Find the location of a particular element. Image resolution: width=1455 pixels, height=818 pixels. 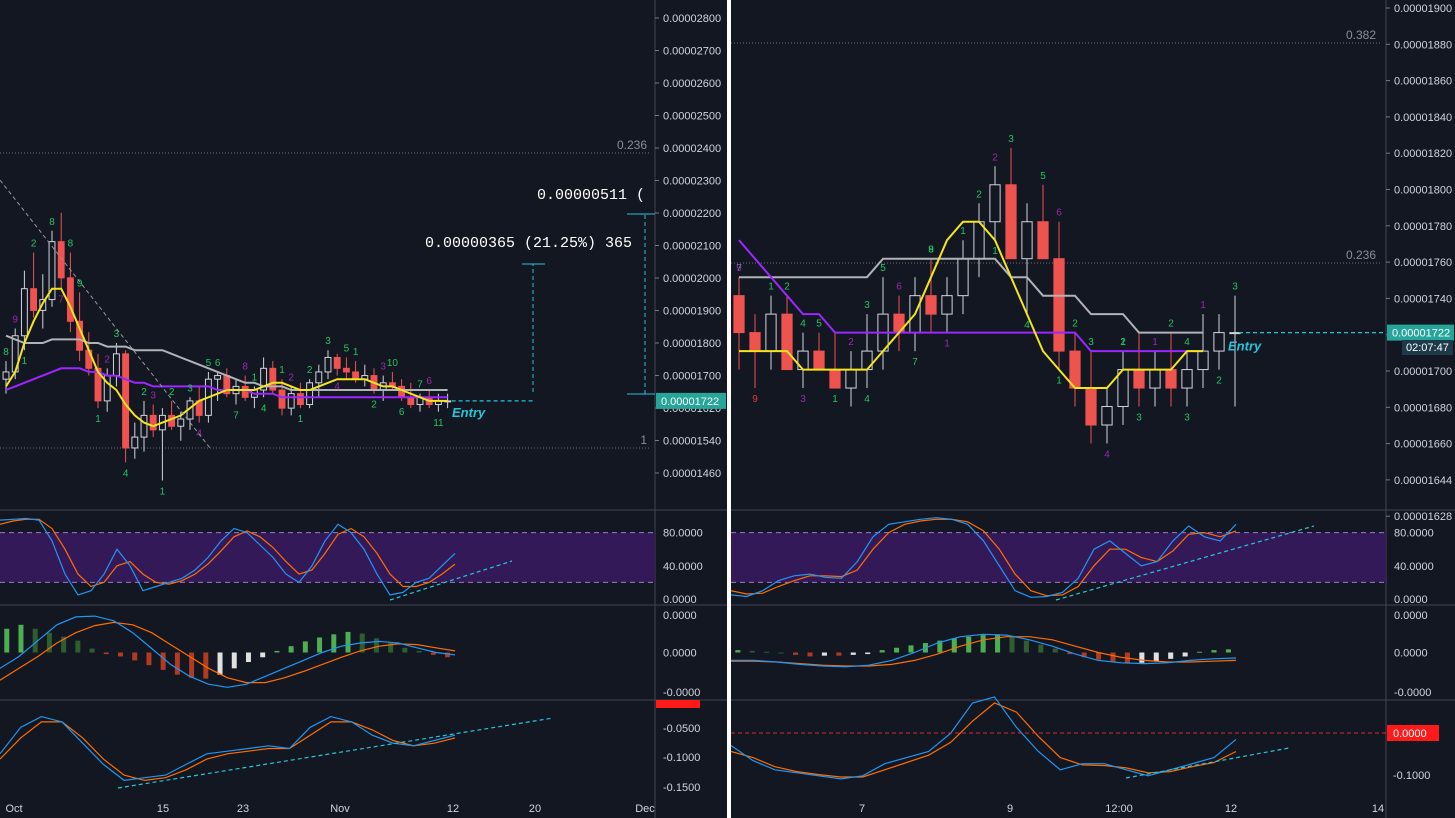

ma-purple-line is located at coordinates (970, 296).